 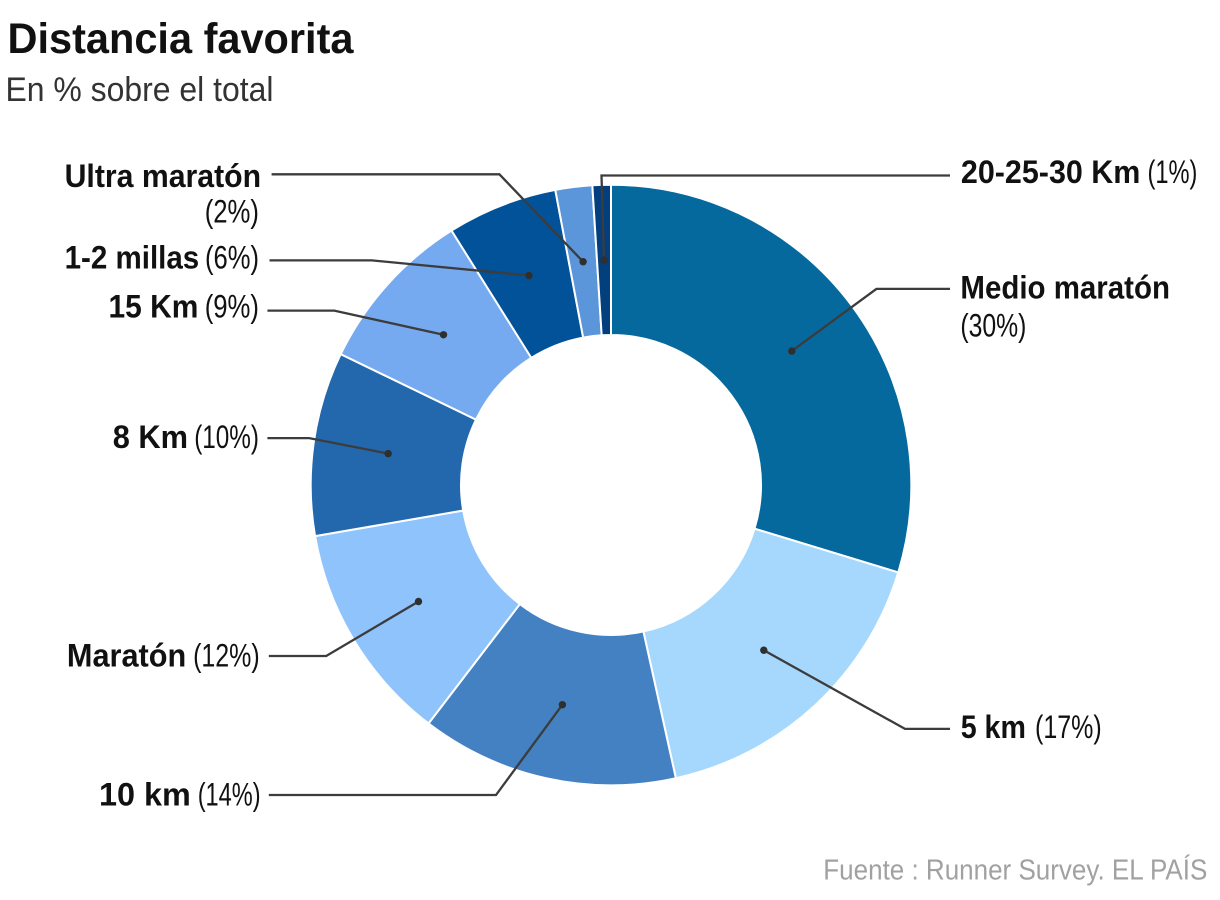 I want to click on svg-text: Maratón, so click(x=126, y=656).